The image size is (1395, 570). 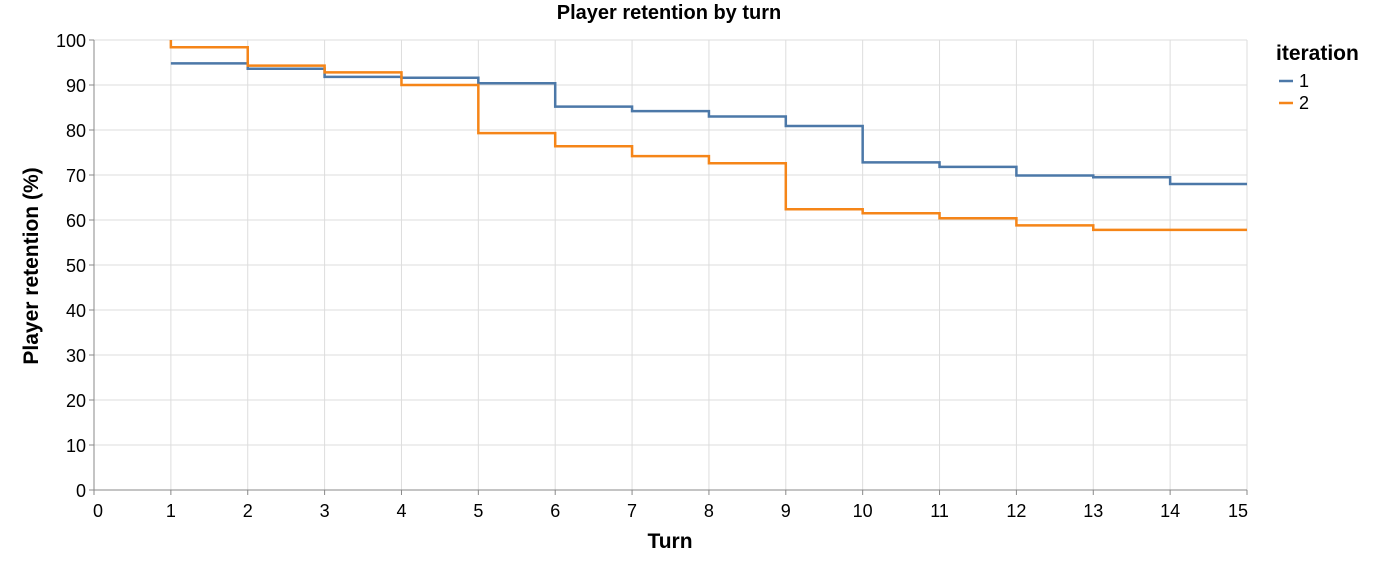 What do you see at coordinates (76, 266) in the screenshot?
I see `y-tick-label: 50` at bounding box center [76, 266].